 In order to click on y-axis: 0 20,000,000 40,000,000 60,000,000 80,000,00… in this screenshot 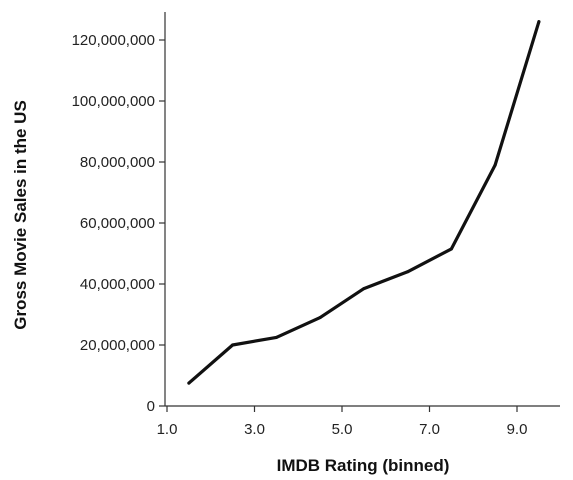, I will do `click(119, 213)`.